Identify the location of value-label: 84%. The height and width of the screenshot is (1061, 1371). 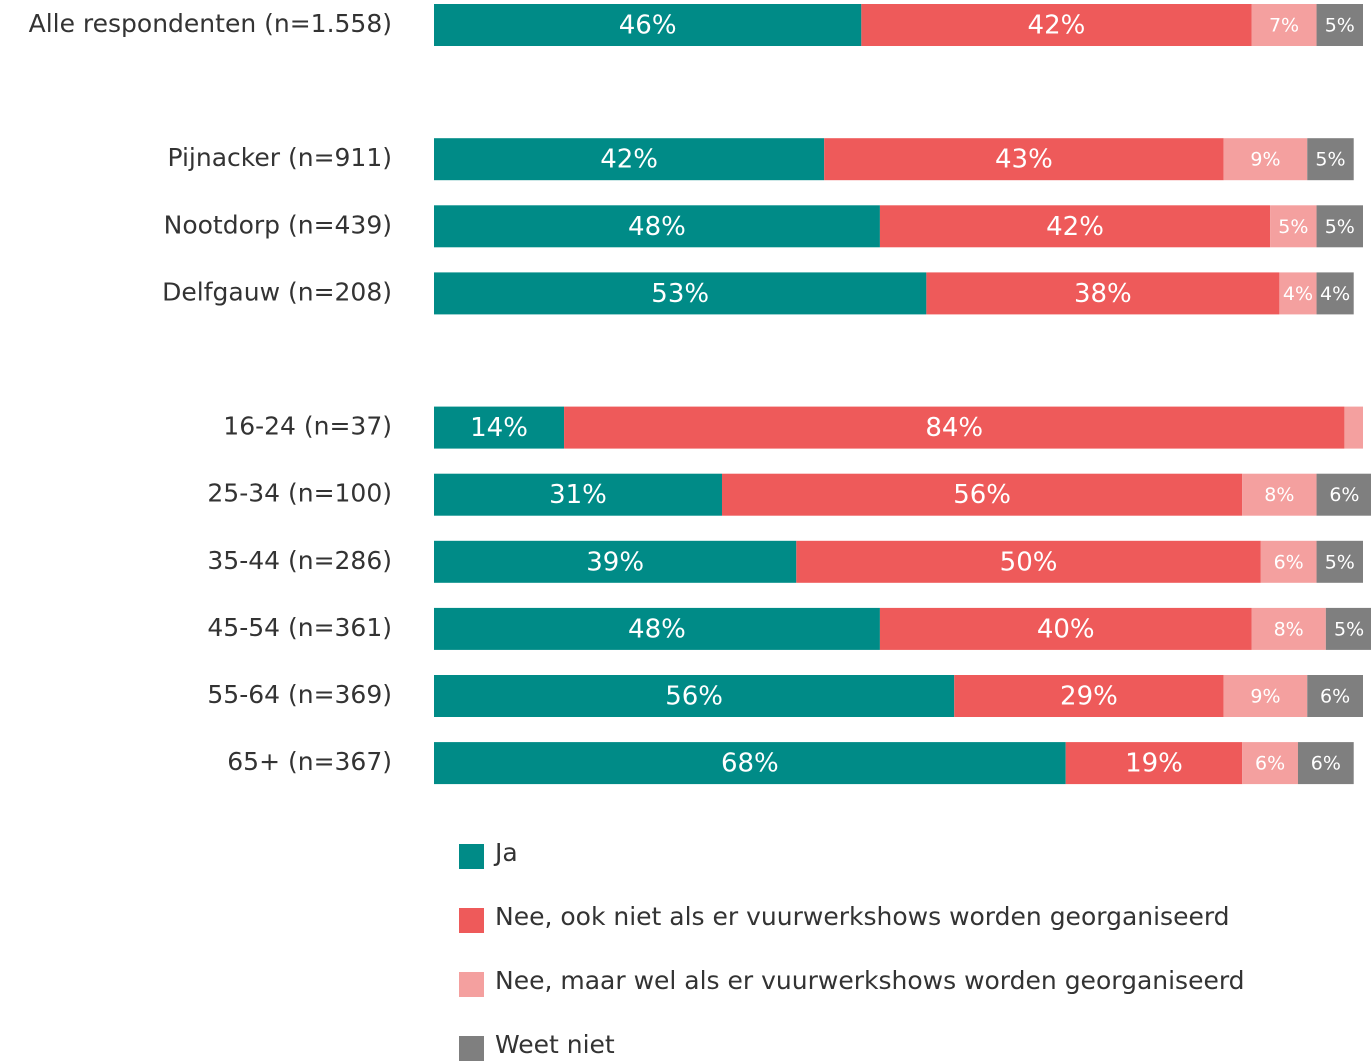
(954, 428).